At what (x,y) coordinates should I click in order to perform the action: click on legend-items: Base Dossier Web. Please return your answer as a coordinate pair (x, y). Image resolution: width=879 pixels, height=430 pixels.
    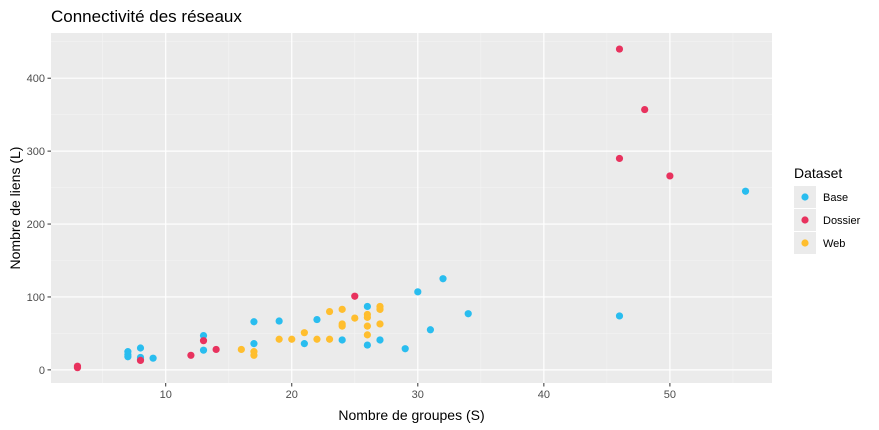
    Looking at the image, I should click on (827, 220).